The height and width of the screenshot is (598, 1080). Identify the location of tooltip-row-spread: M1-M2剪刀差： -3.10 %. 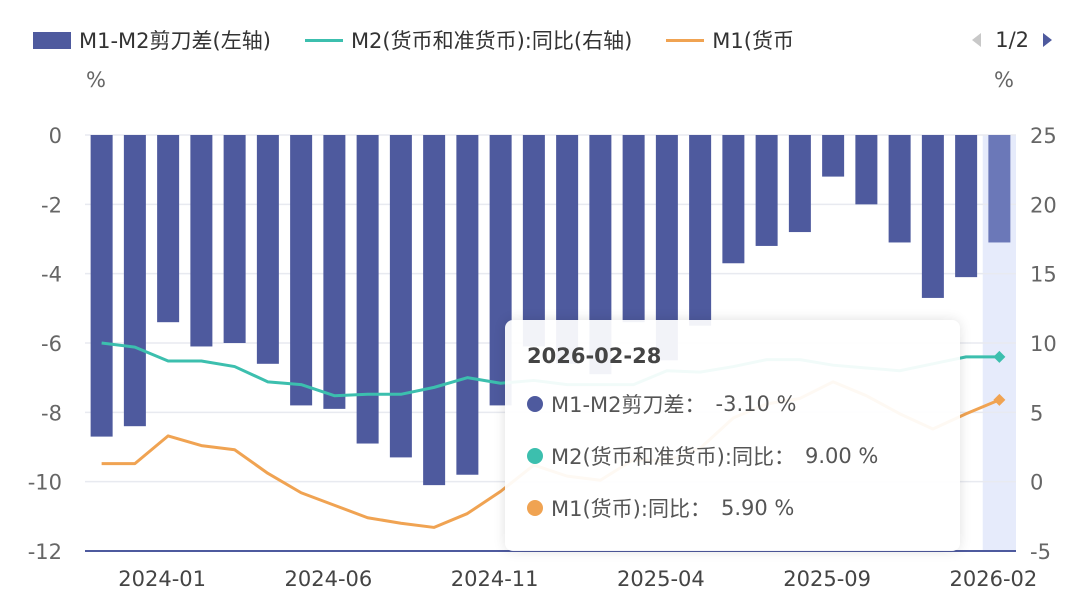
(732, 404).